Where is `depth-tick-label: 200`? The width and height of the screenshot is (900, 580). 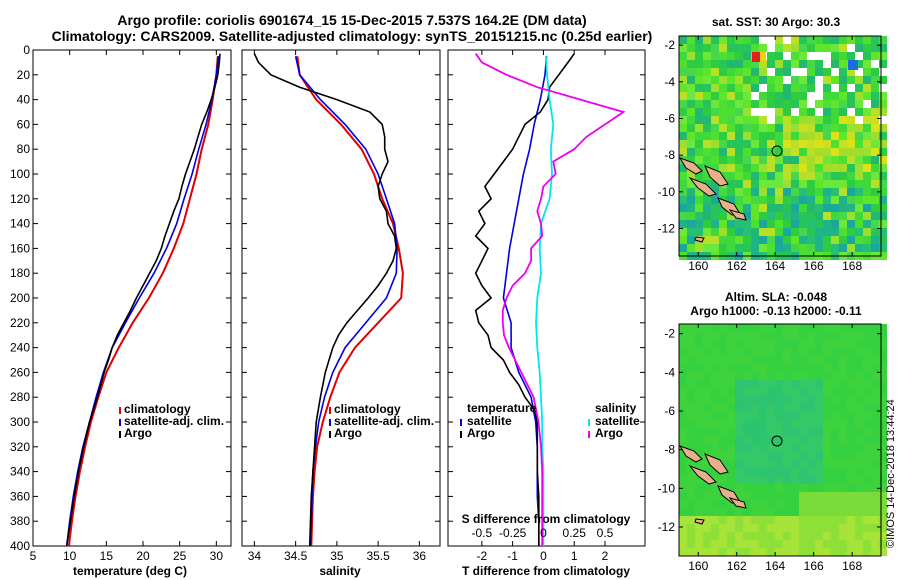 depth-tick-label: 200 is located at coordinates (20, 298).